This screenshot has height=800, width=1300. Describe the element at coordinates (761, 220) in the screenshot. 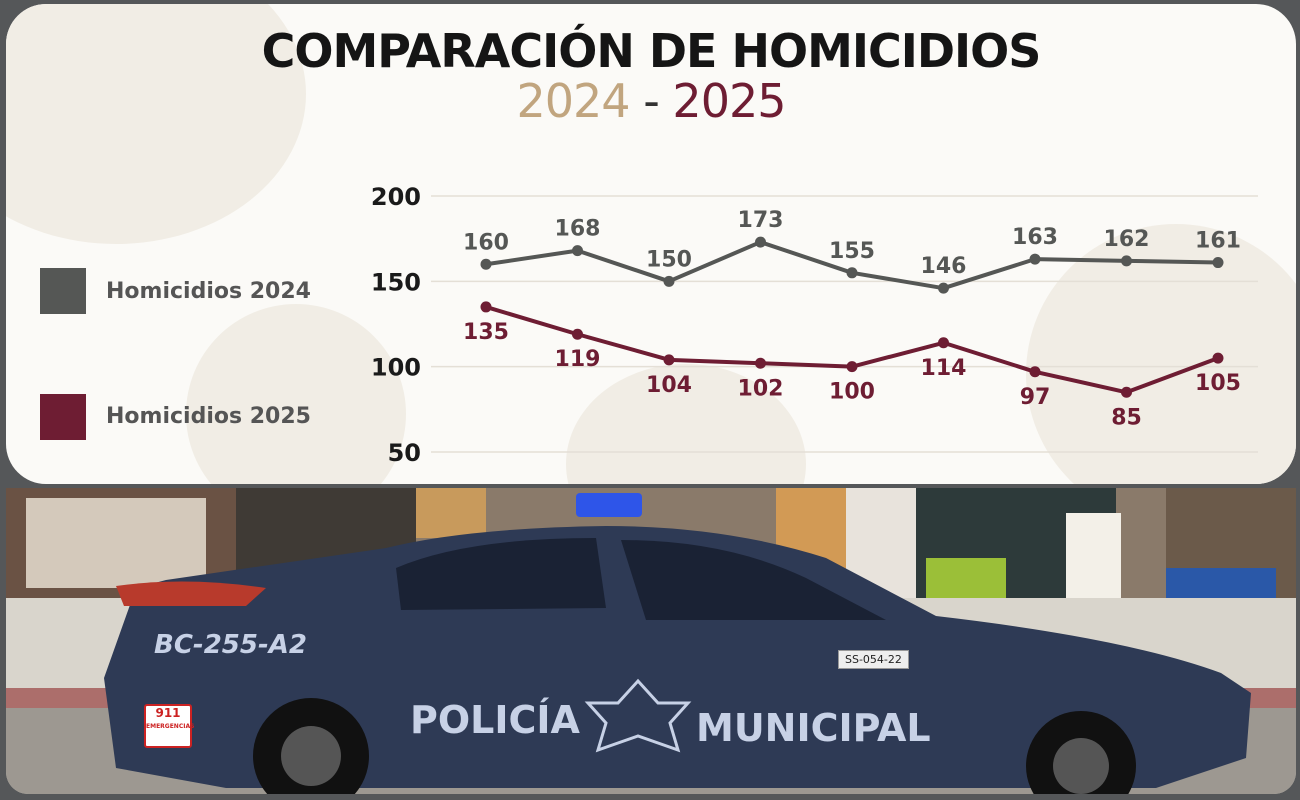

I see `data-label: 173` at that location.